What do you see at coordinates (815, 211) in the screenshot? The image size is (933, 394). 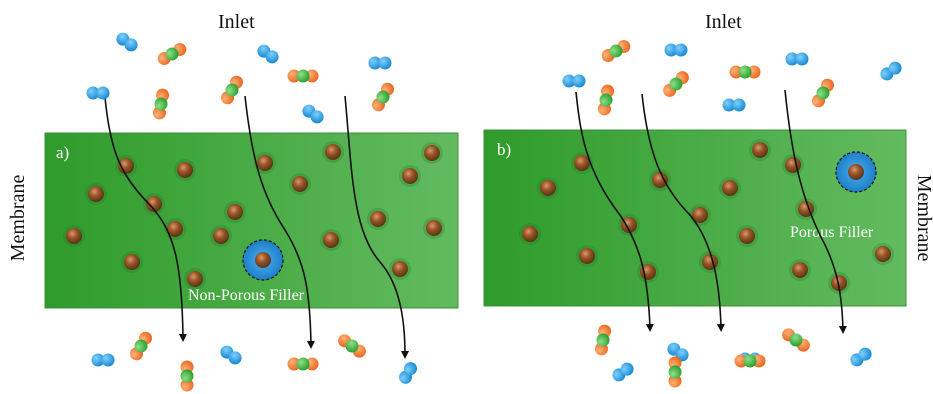 I see `path-b3` at bounding box center [815, 211].